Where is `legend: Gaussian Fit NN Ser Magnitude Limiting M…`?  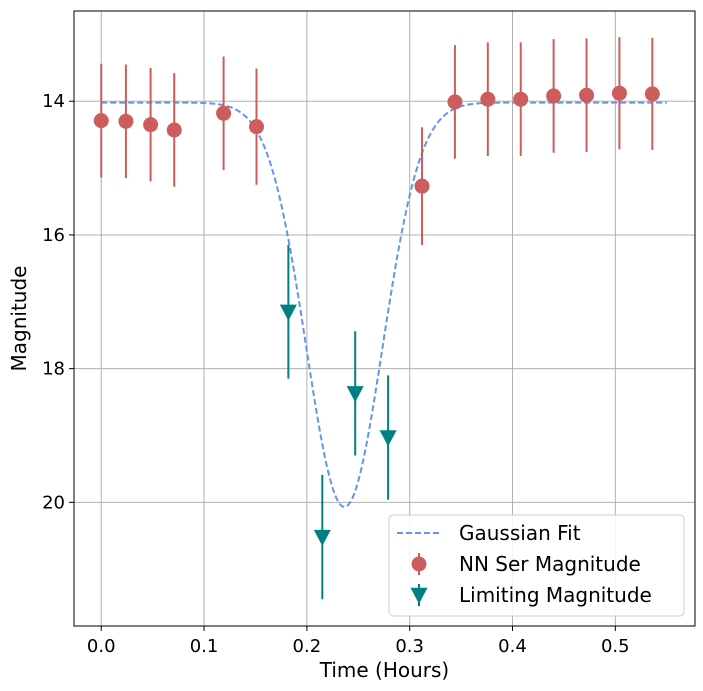 legend: Gaussian Fit NN Ser Magnitude Limiting M… is located at coordinates (536, 565).